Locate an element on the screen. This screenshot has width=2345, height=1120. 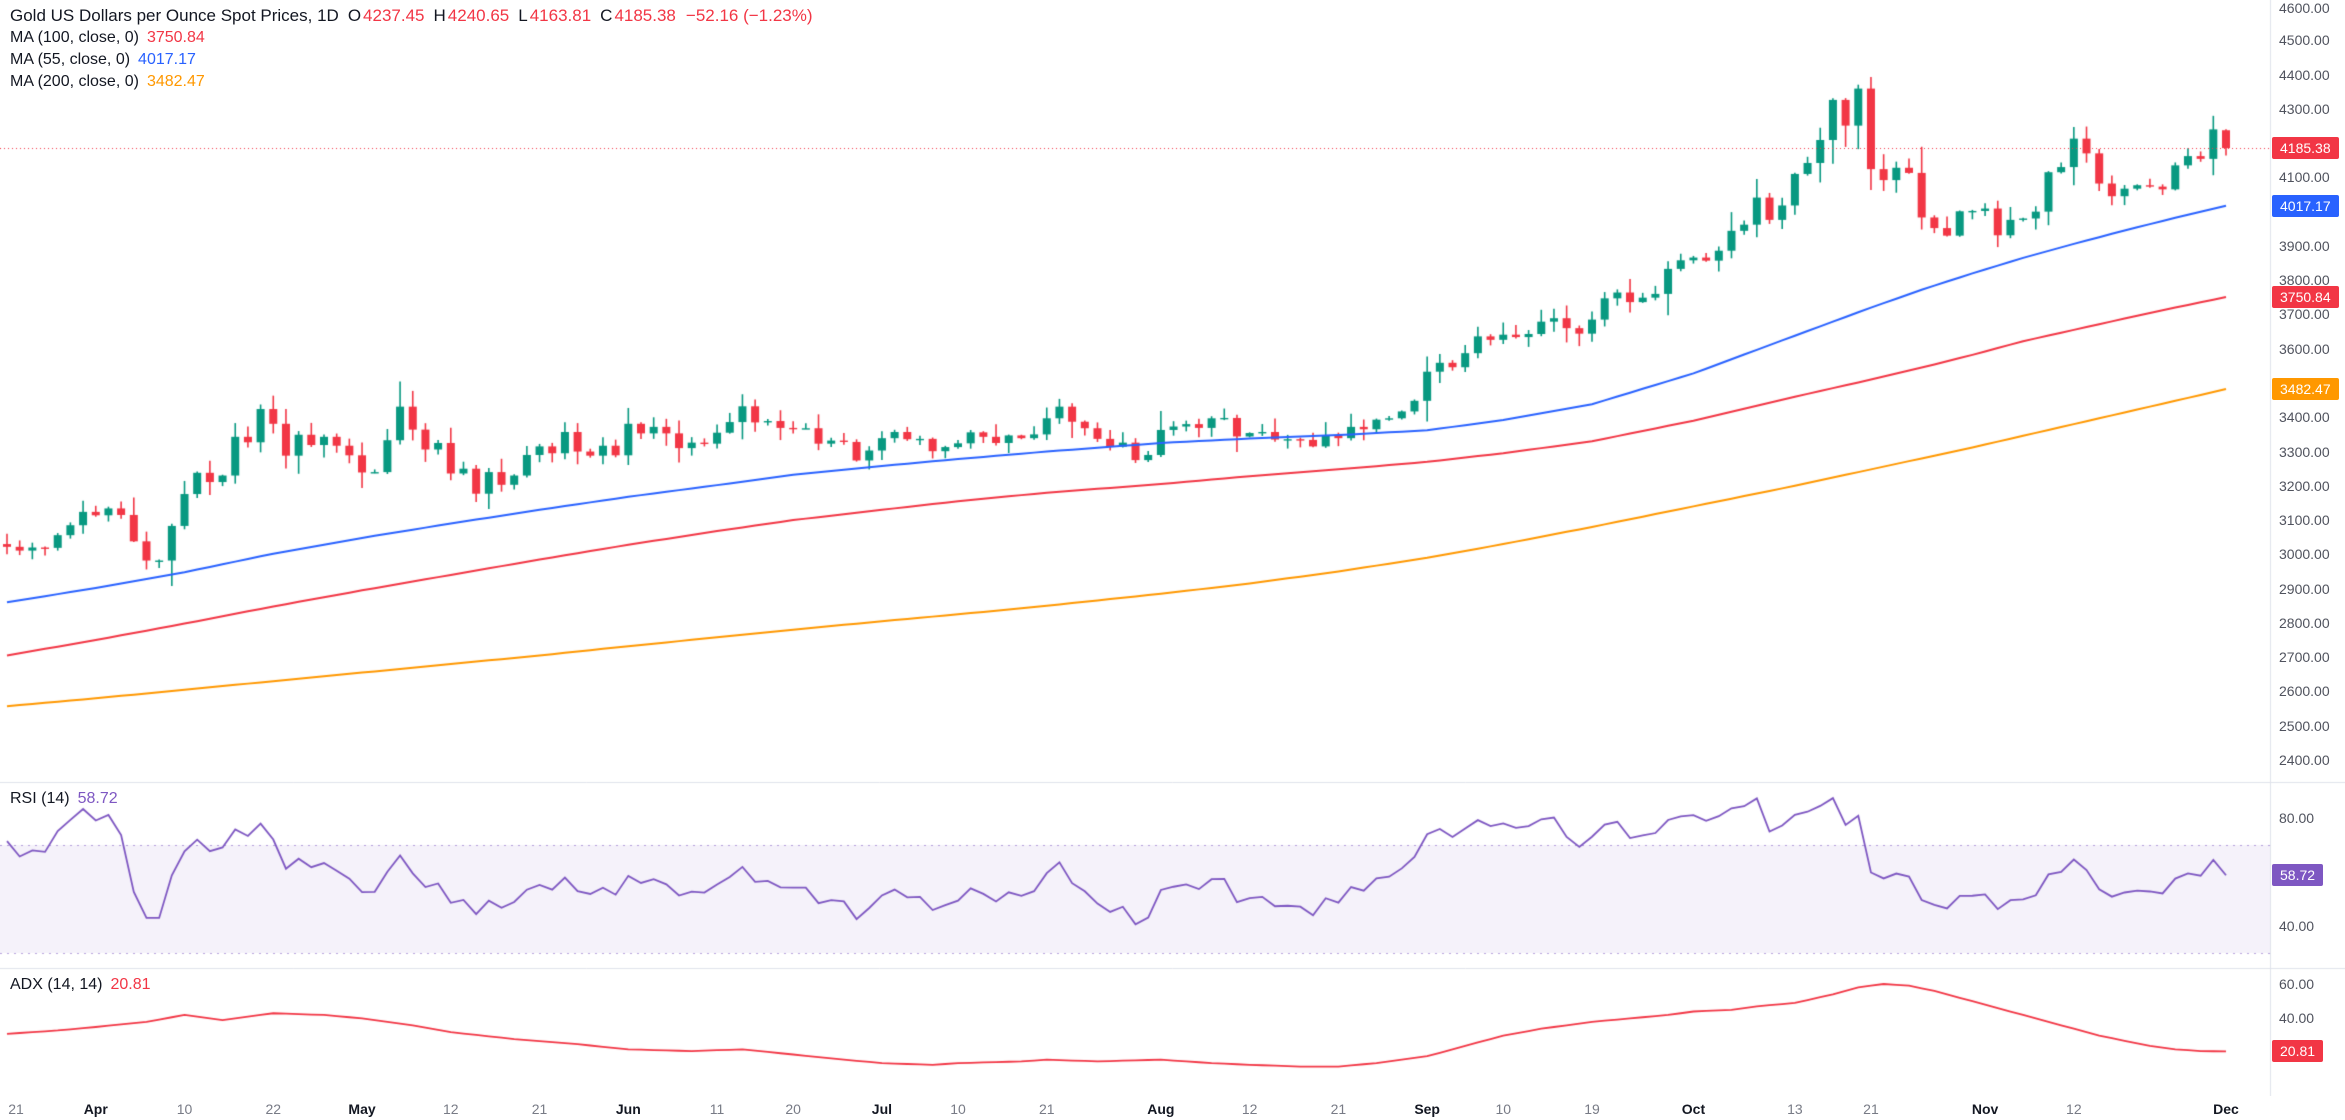
price-axis-label: 2600.00 is located at coordinates (2304, 691).